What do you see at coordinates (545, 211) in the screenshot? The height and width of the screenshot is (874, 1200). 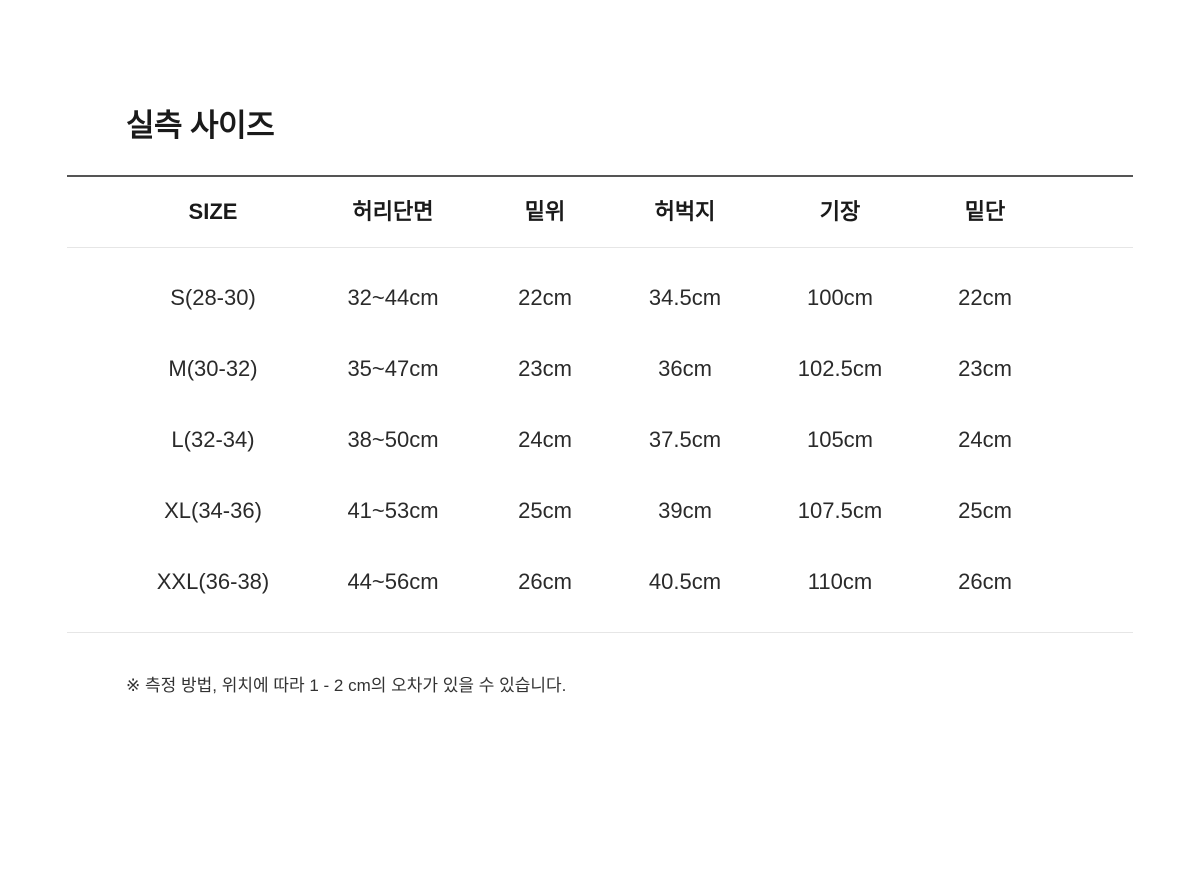 I see `column-header-rise: 밑위` at bounding box center [545, 211].